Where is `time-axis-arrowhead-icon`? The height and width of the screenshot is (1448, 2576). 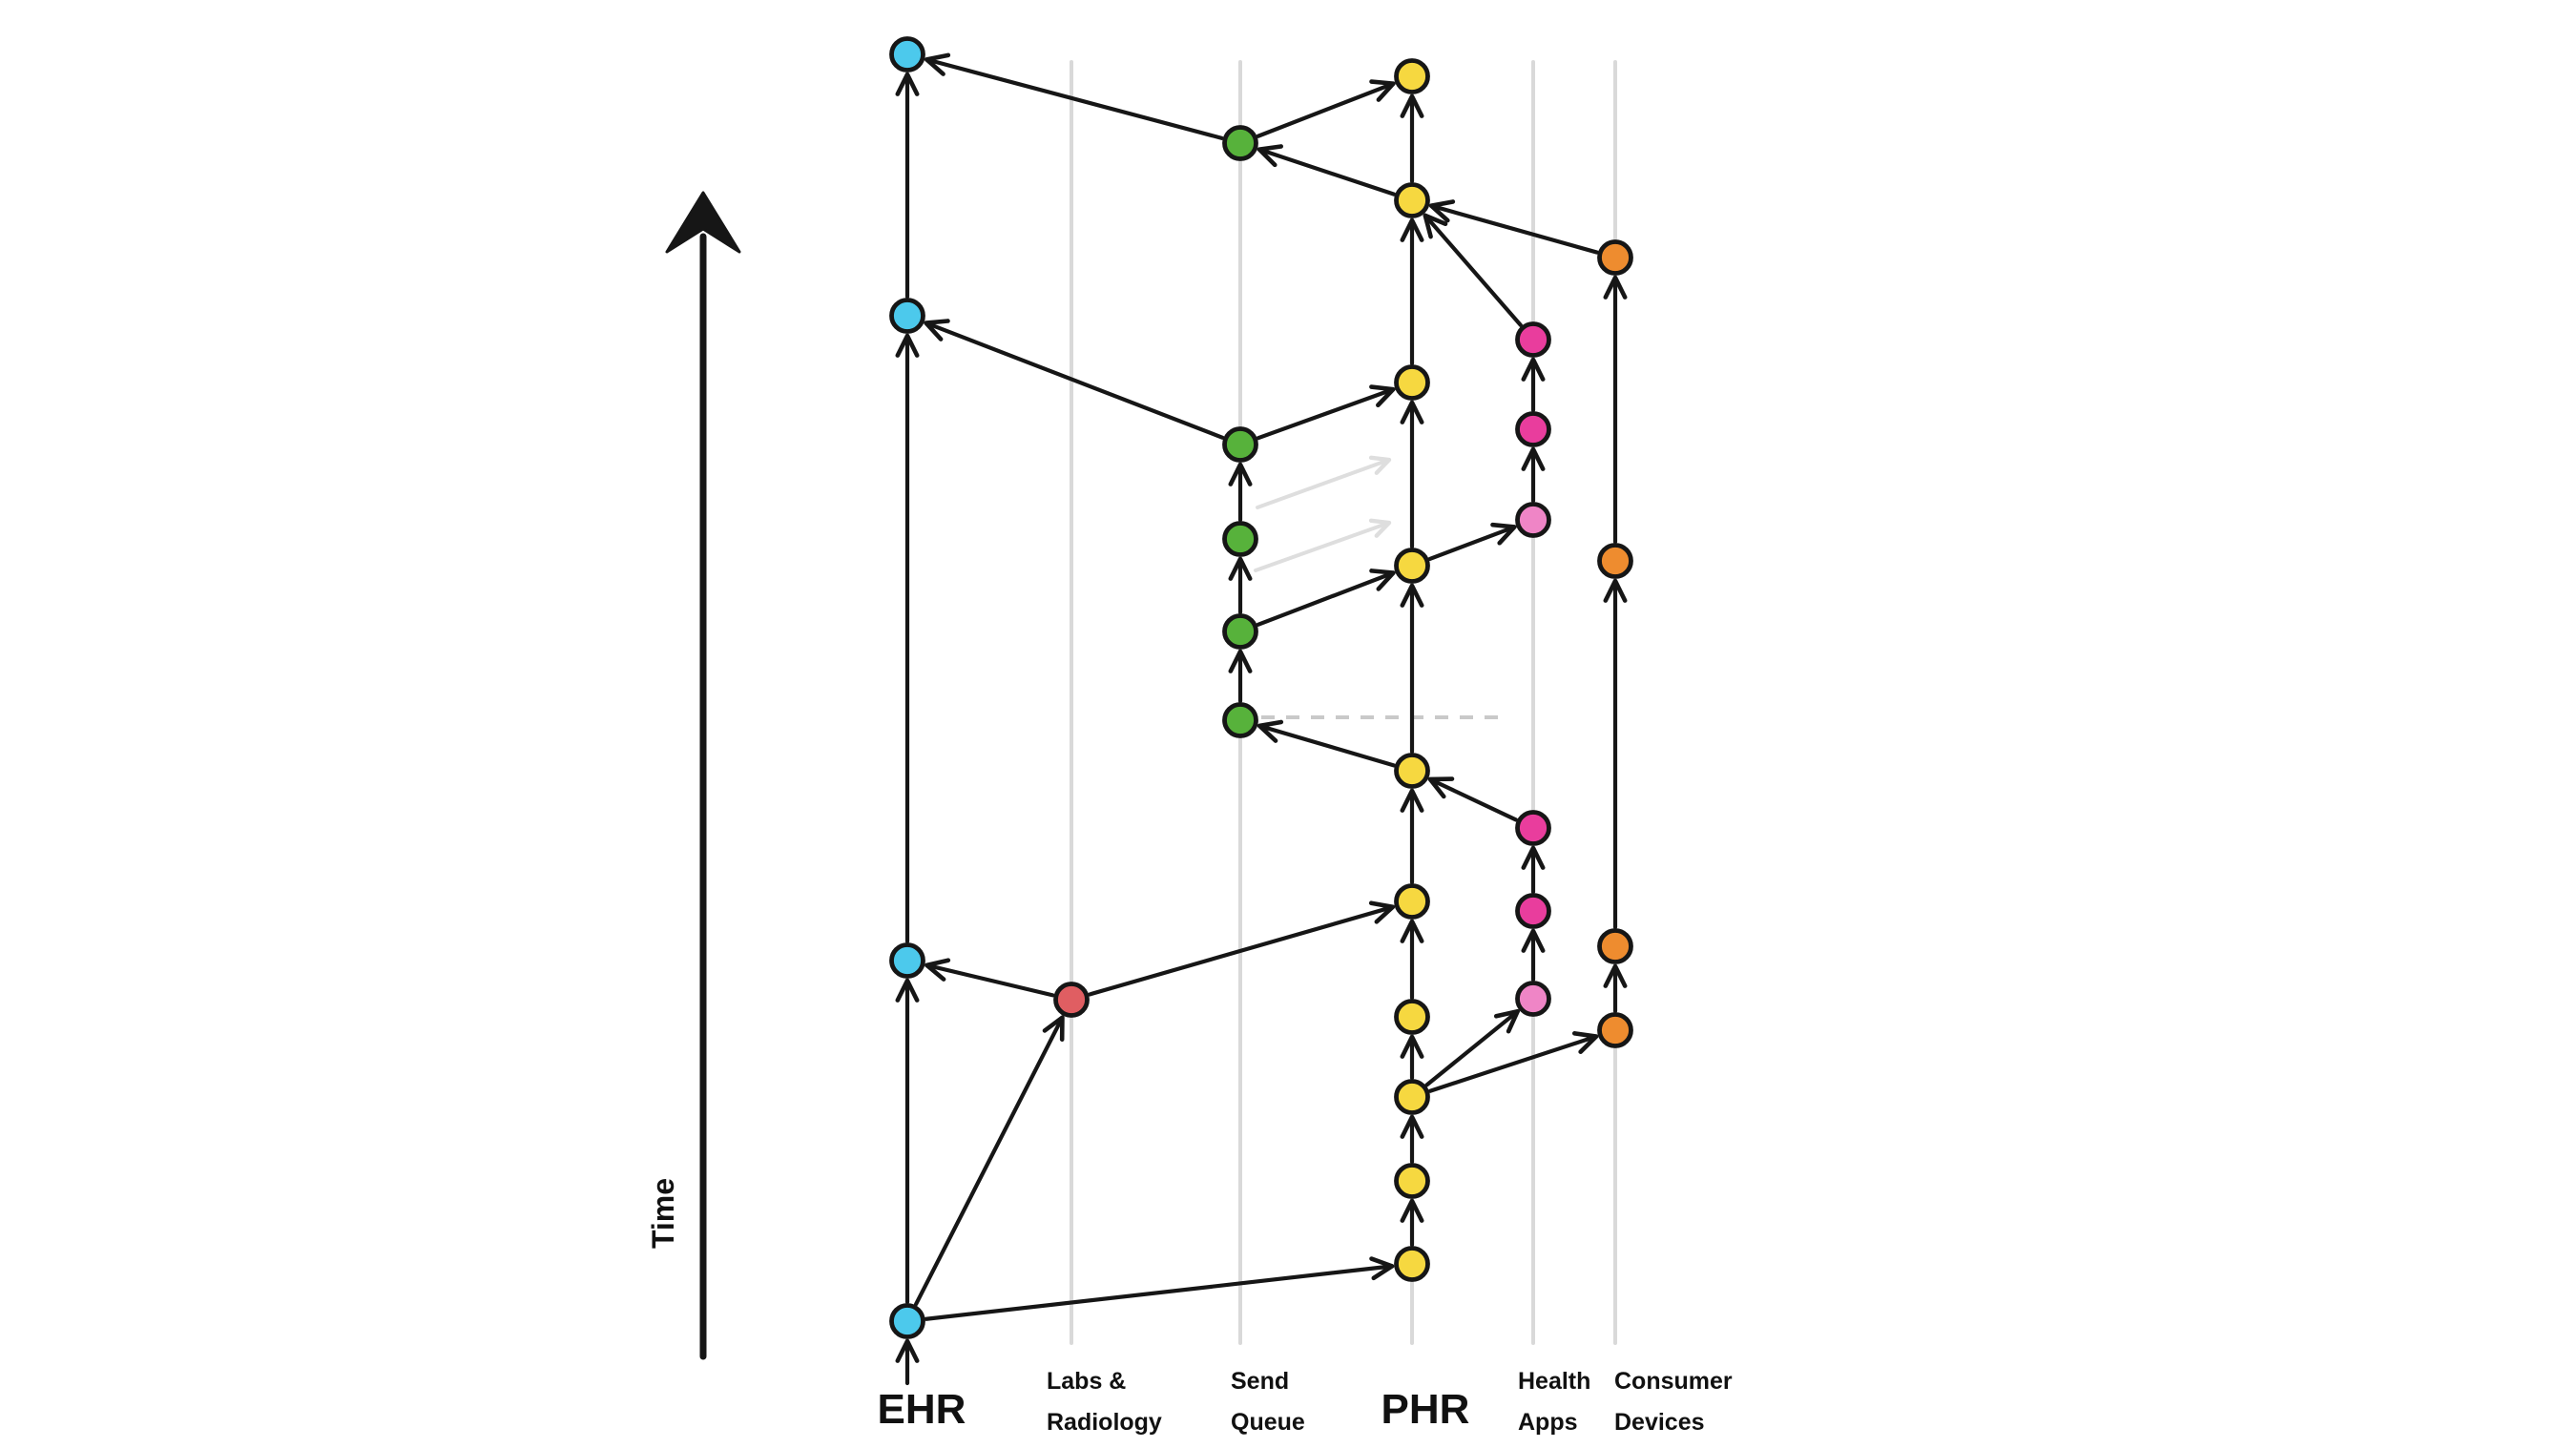
time-axis-arrowhead-icon is located at coordinates (703, 222).